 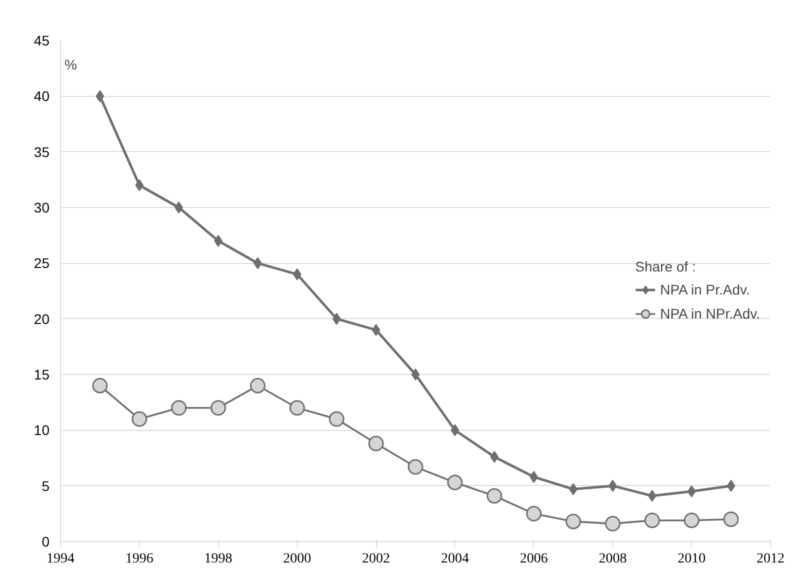 What do you see at coordinates (692, 559) in the screenshot?
I see `x-tick-label: 2010` at bounding box center [692, 559].